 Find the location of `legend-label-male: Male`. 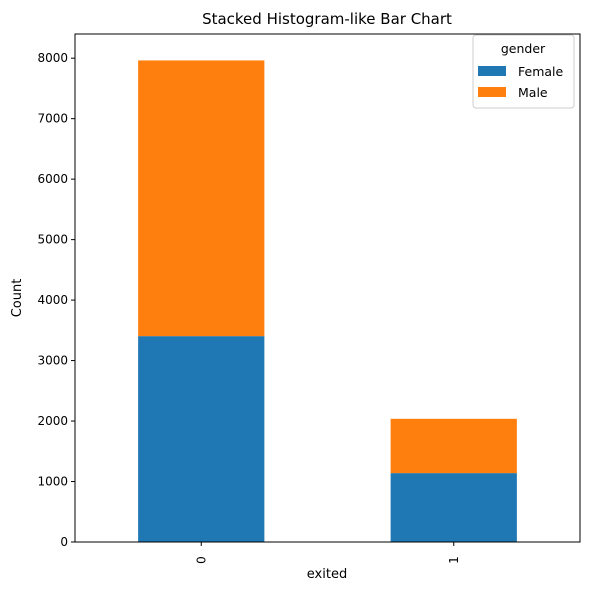

legend-label-male: Male is located at coordinates (533, 92).